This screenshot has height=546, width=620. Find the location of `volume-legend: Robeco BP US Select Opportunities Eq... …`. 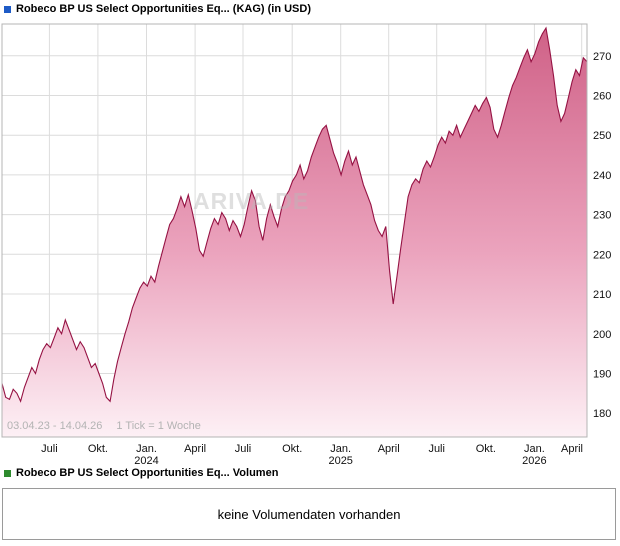

volume-legend: Robeco BP US Select Opportunities Eq... … is located at coordinates (141, 473).